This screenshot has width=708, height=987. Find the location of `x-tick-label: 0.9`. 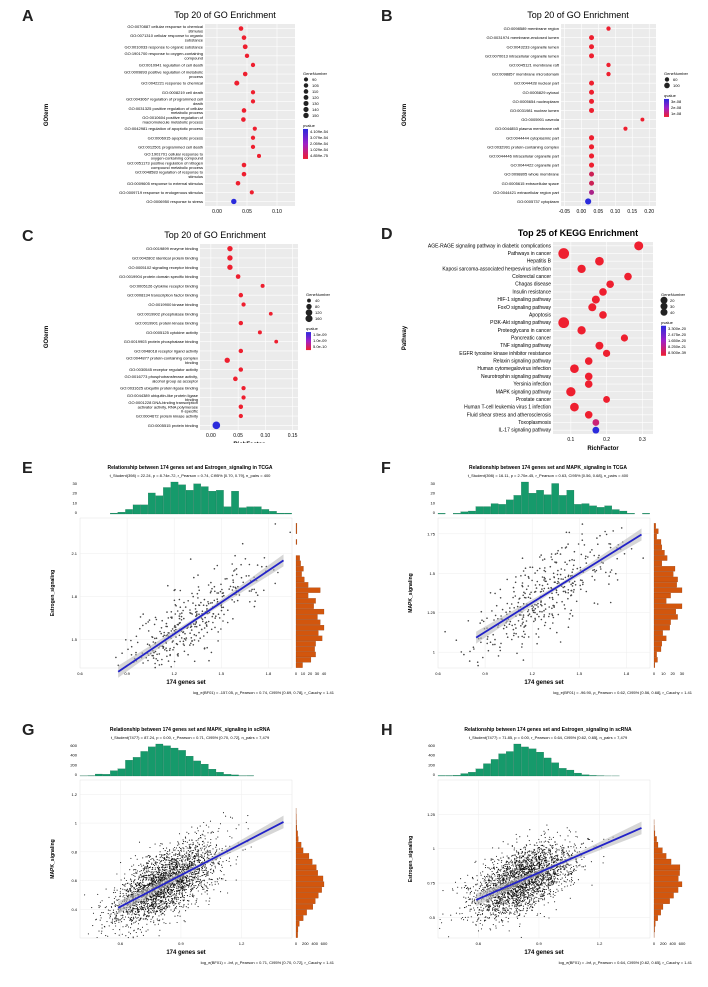

x-tick-label: 0.9 is located at coordinates (127, 673).